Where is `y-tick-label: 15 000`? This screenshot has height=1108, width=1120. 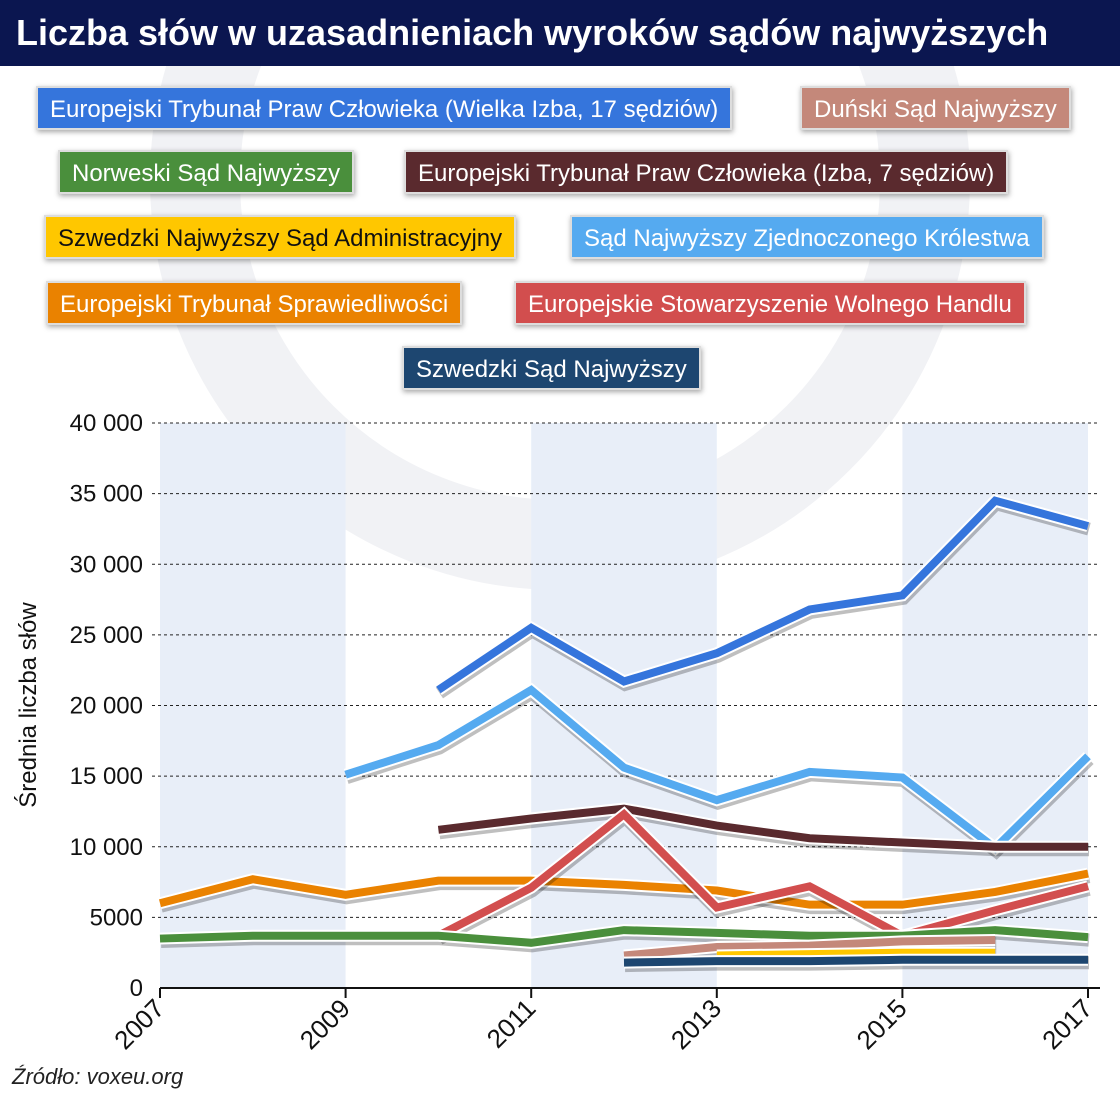
y-tick-label: 15 000 is located at coordinates (106, 776).